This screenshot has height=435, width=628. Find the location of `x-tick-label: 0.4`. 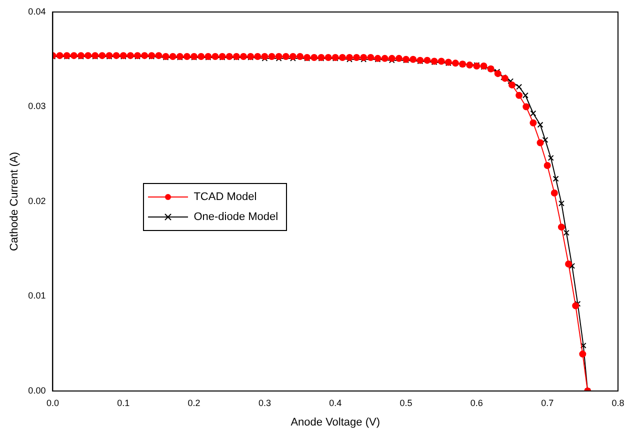

x-tick-label: 0.4 is located at coordinates (335, 403).